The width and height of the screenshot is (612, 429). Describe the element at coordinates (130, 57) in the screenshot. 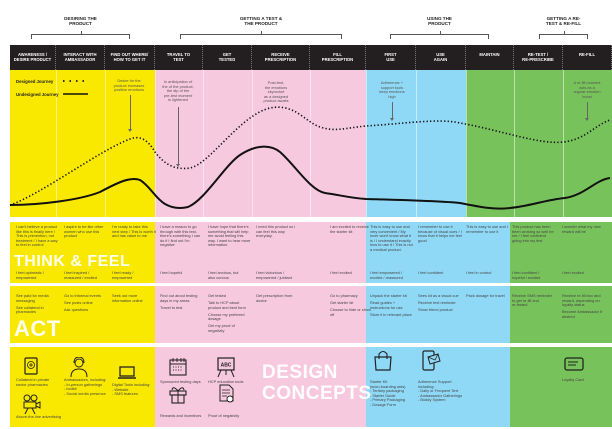

I see `column-header: FIND OUT WHERE/ HOW TO GET IT` at that location.